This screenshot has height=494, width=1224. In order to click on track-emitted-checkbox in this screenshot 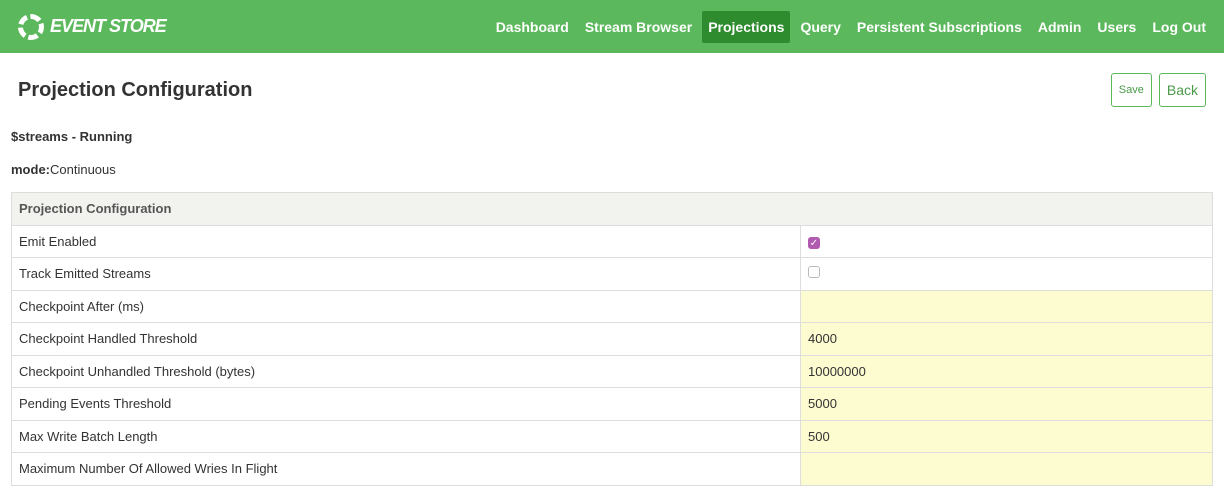, I will do `click(814, 272)`.